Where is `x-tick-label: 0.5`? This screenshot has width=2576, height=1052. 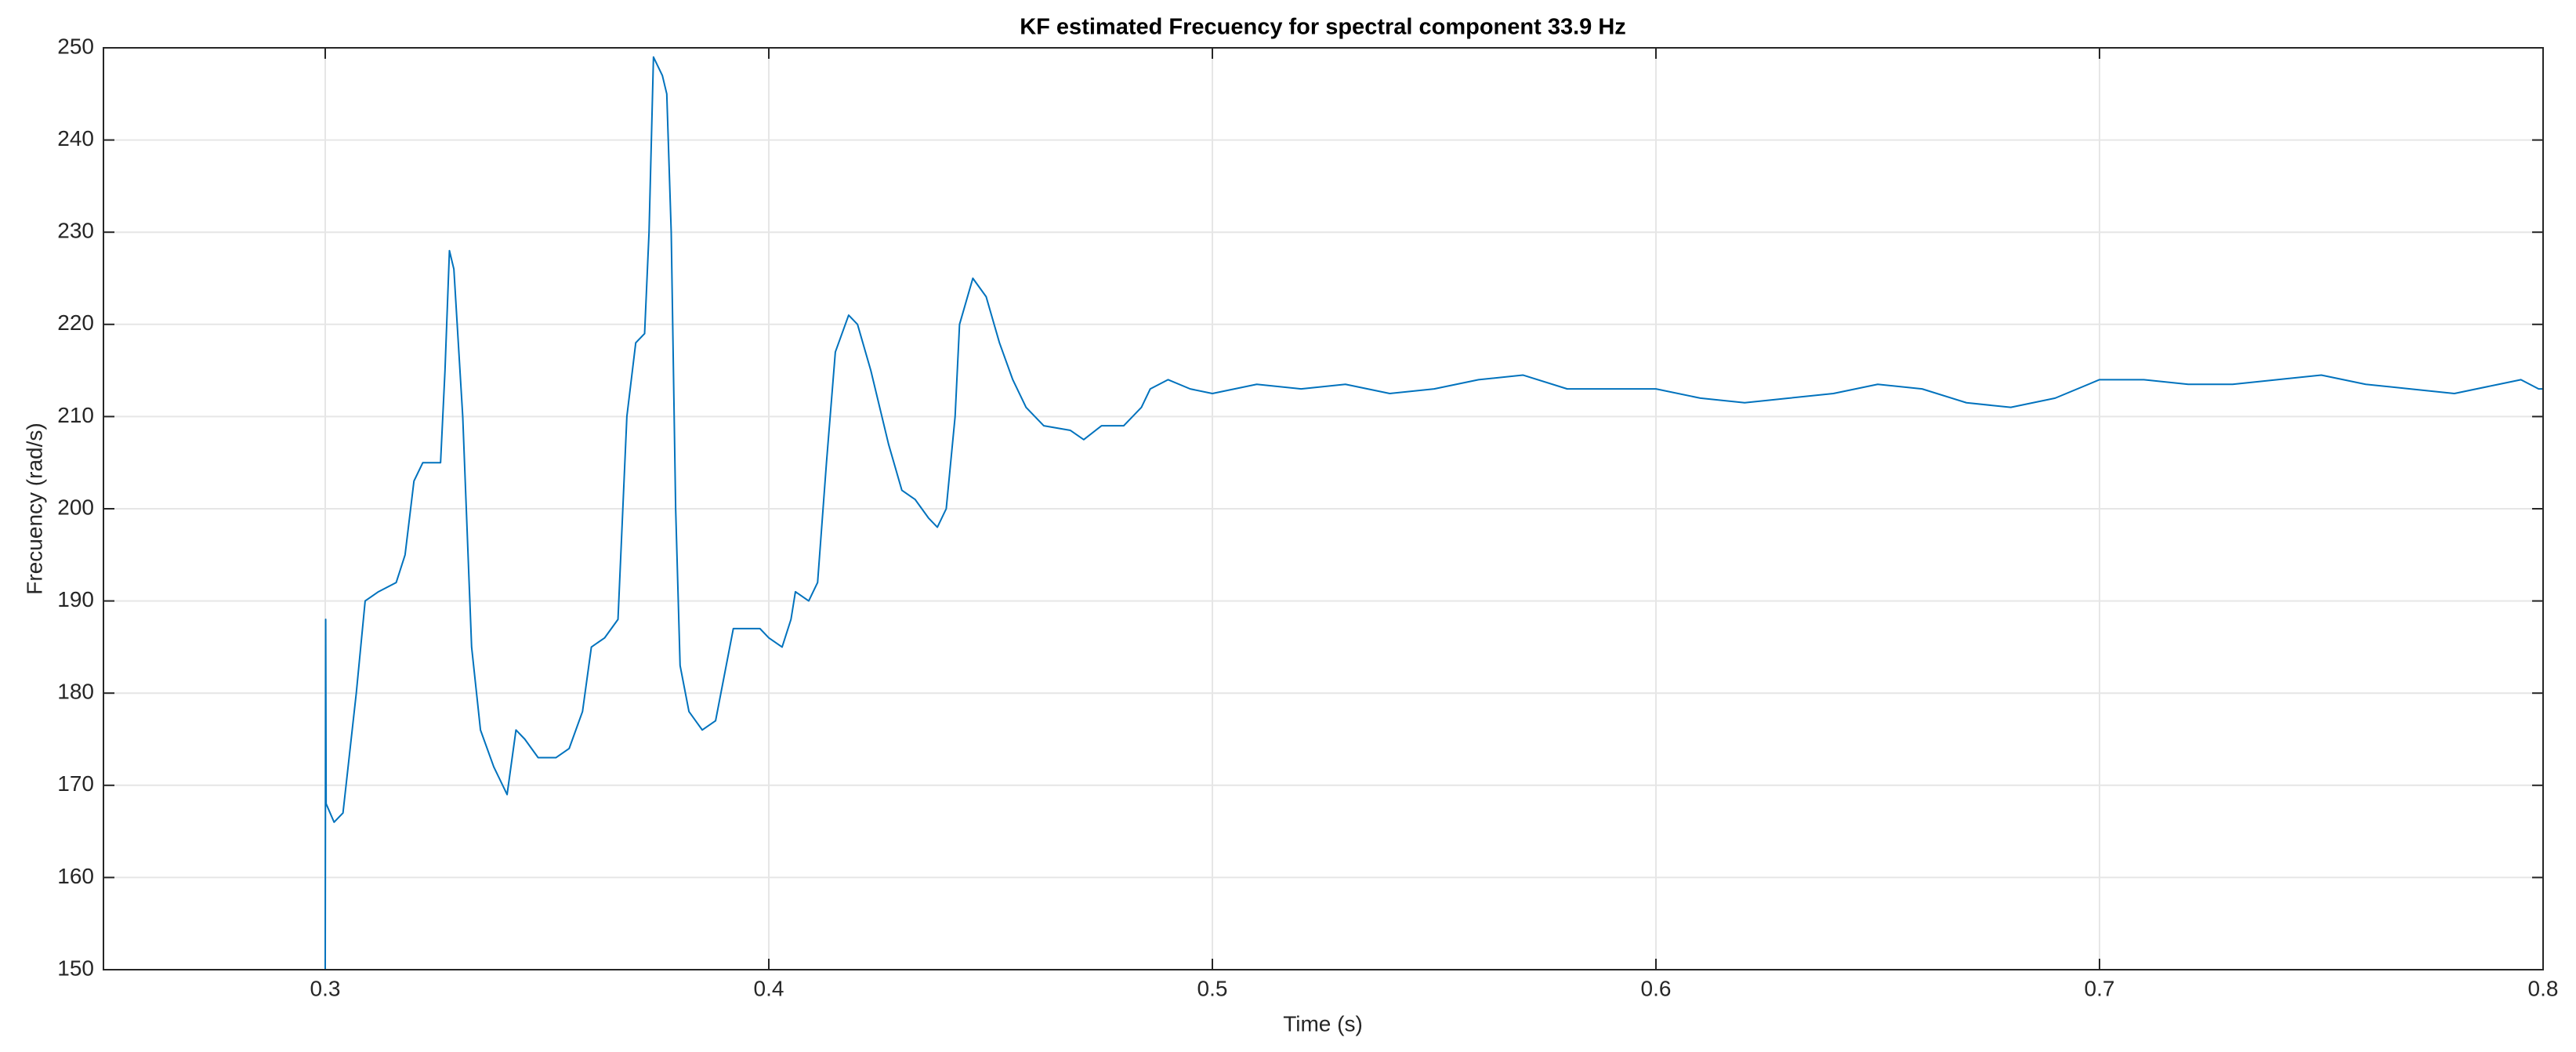
x-tick-label: 0.5 is located at coordinates (1212, 988).